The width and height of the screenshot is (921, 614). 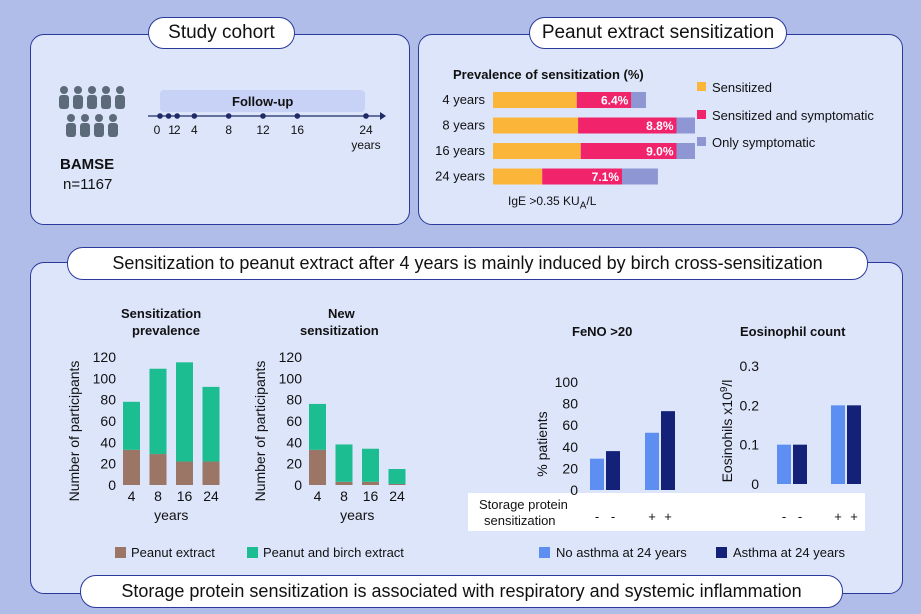 I want to click on storage-sensitization-band, so click(x=666, y=512).